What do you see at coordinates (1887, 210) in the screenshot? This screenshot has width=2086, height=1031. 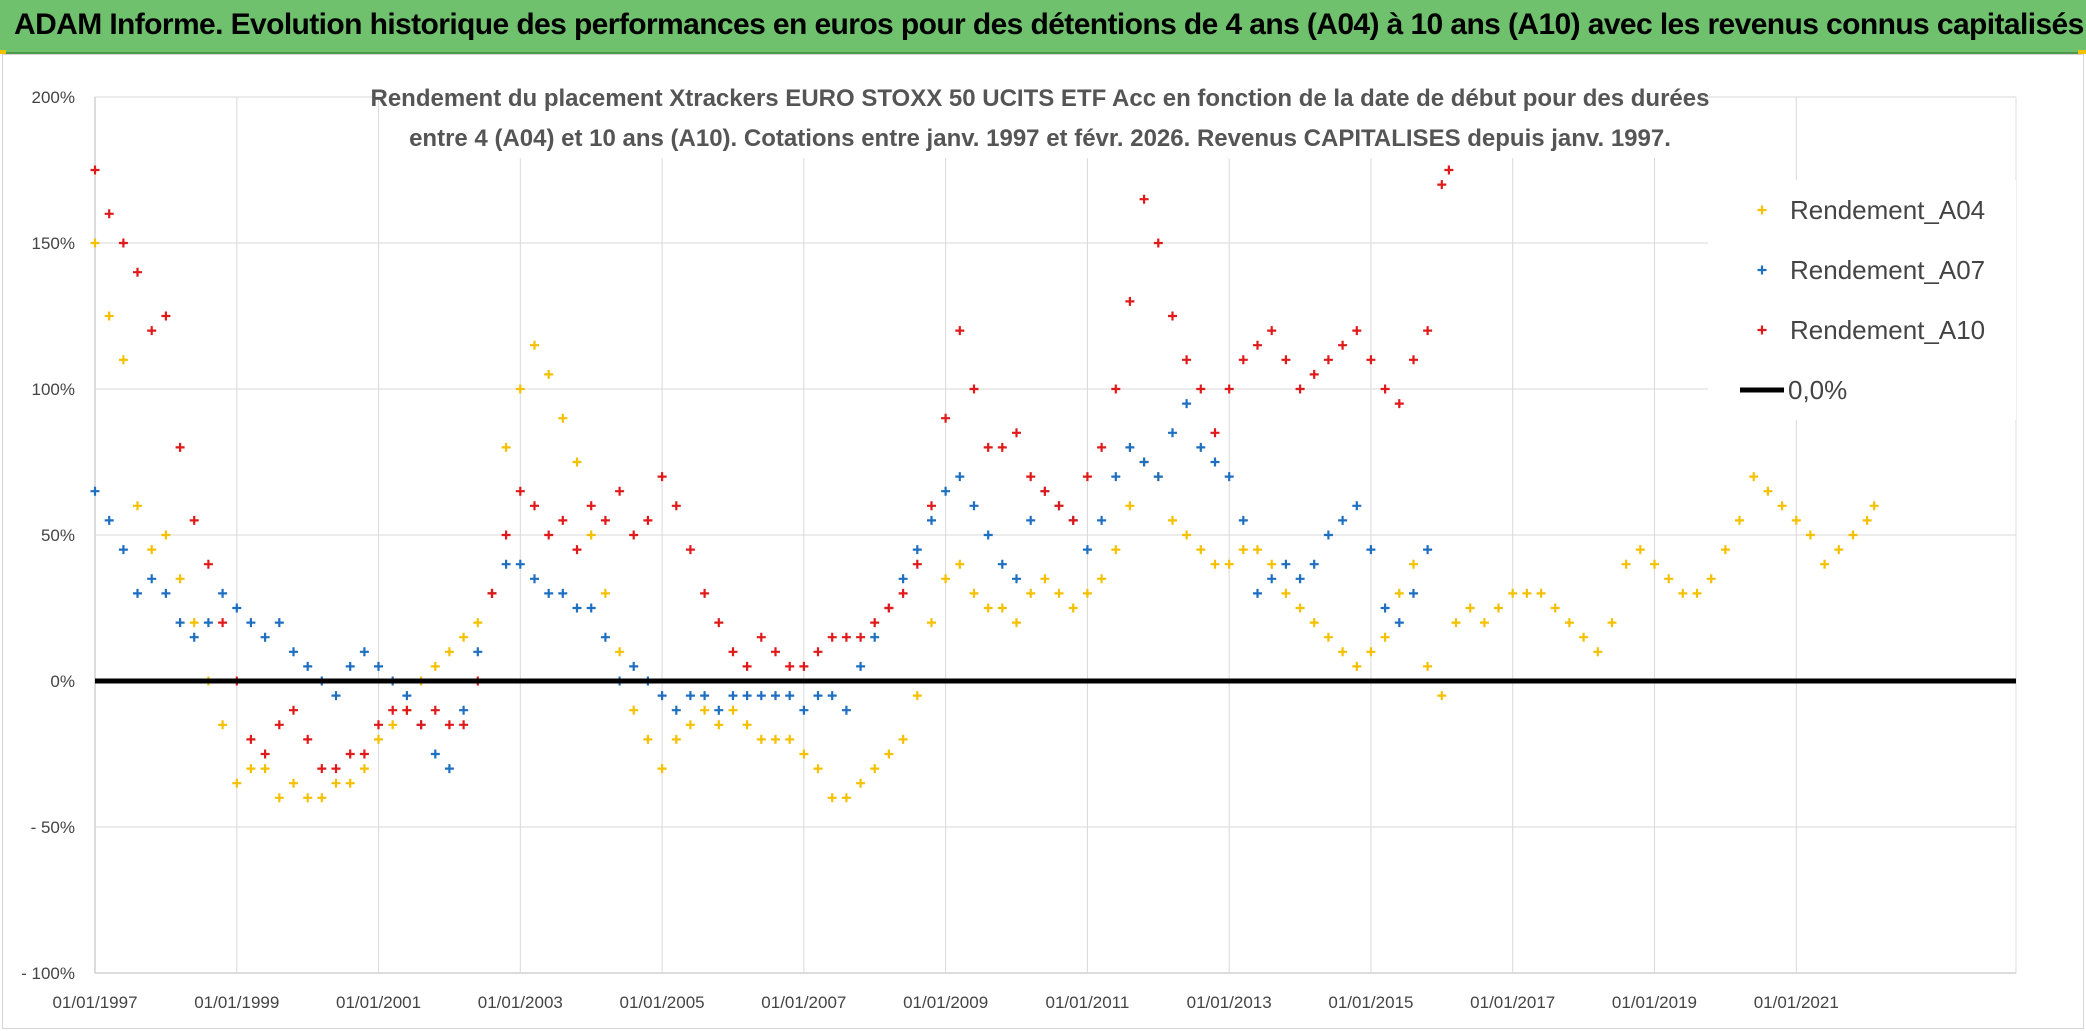 I see `legend-label: Rendement_A04` at bounding box center [1887, 210].